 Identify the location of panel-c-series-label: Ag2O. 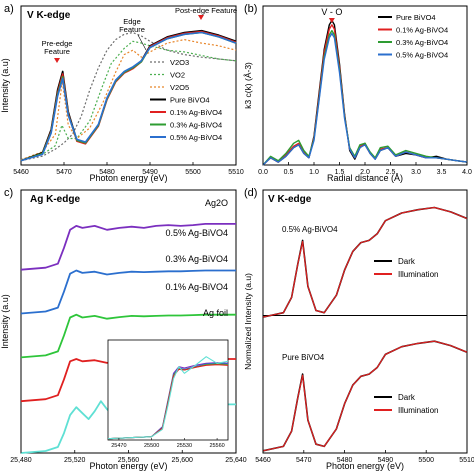
(216, 203).